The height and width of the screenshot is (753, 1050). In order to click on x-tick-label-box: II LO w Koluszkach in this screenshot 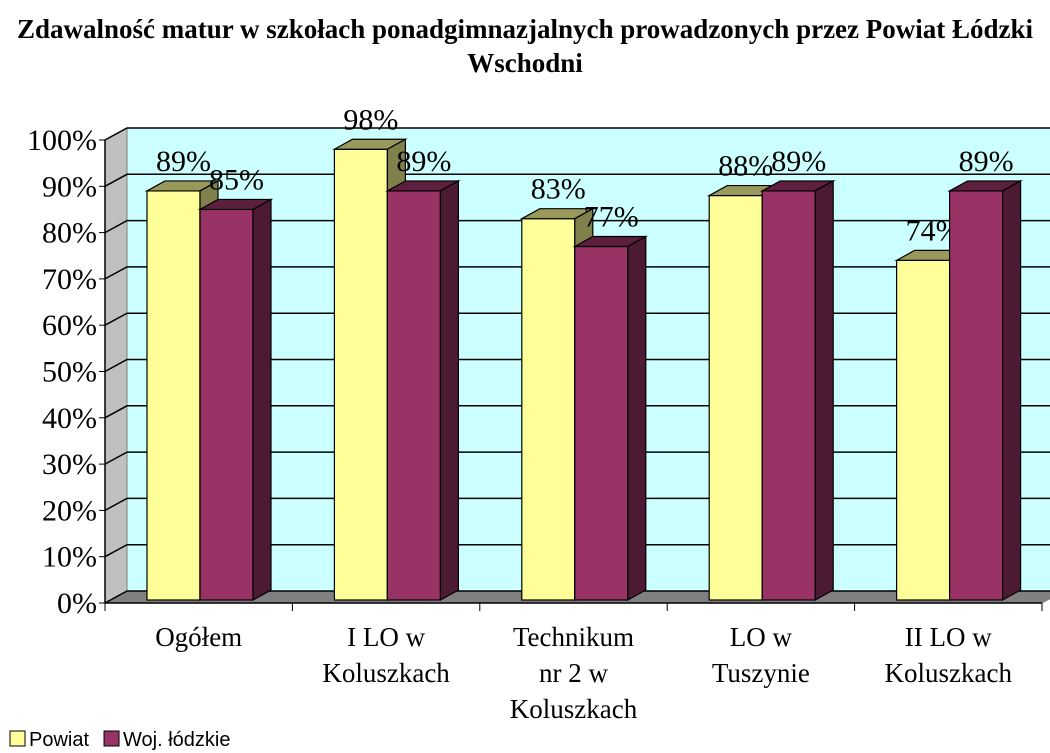, I will do `click(948, 655)`.